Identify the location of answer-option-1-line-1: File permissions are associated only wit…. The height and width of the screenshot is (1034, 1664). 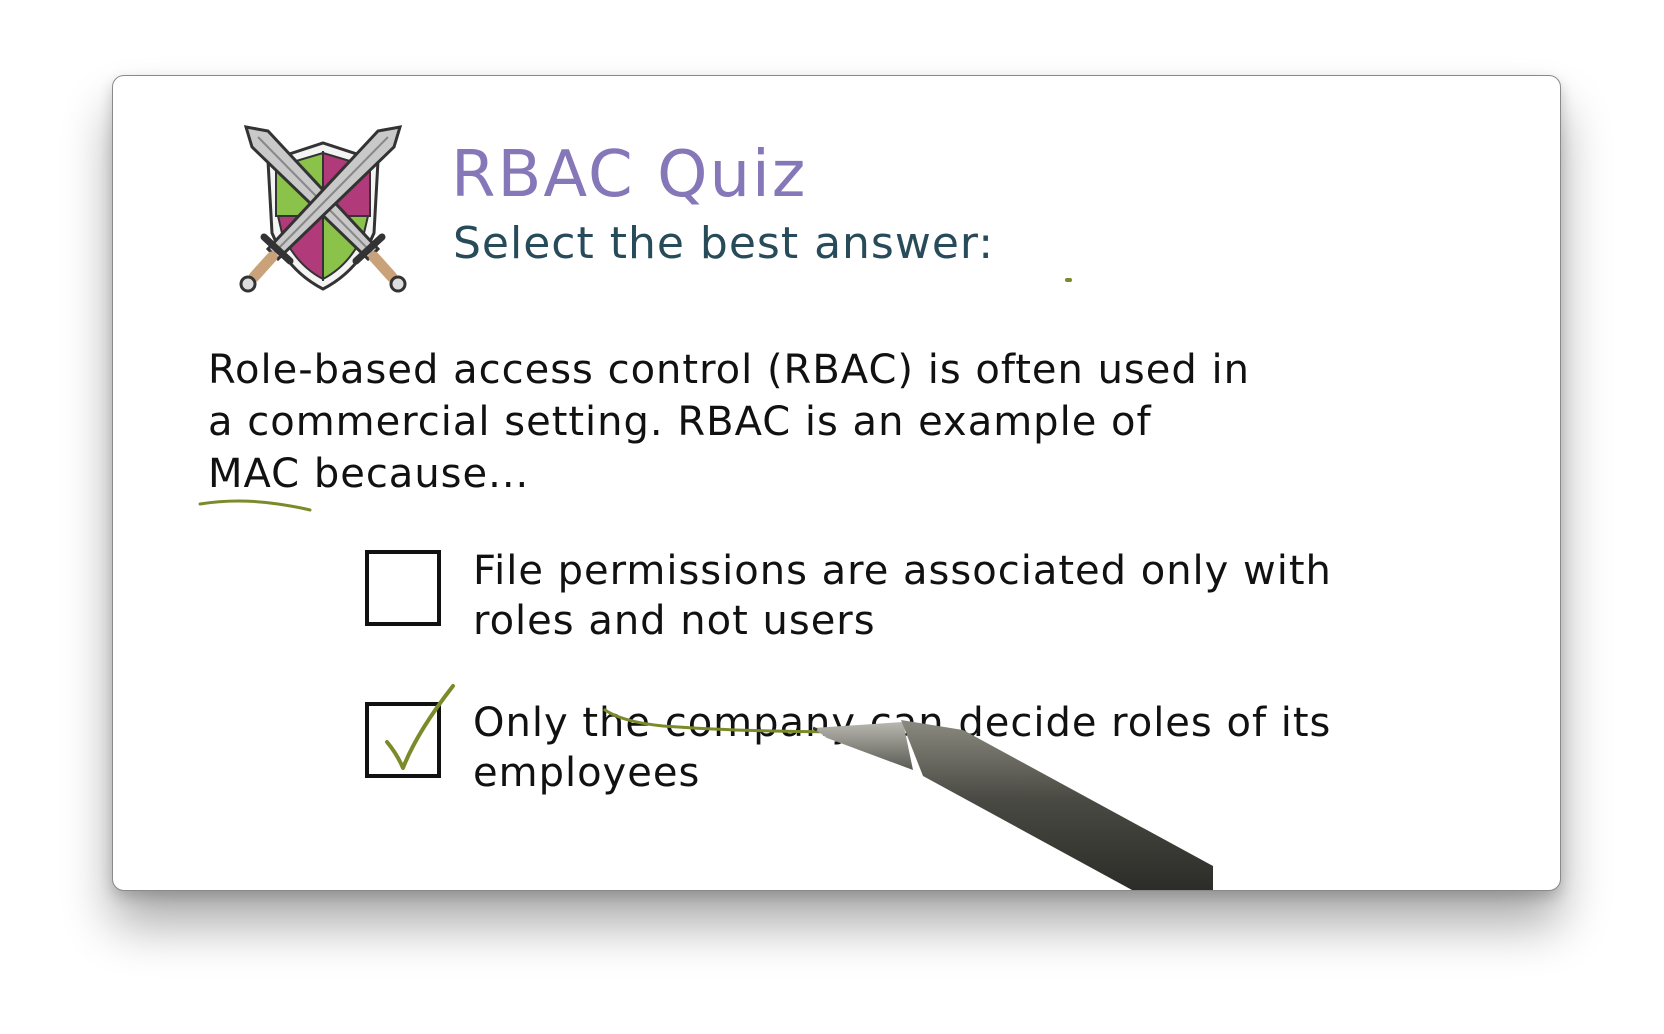
(902, 571).